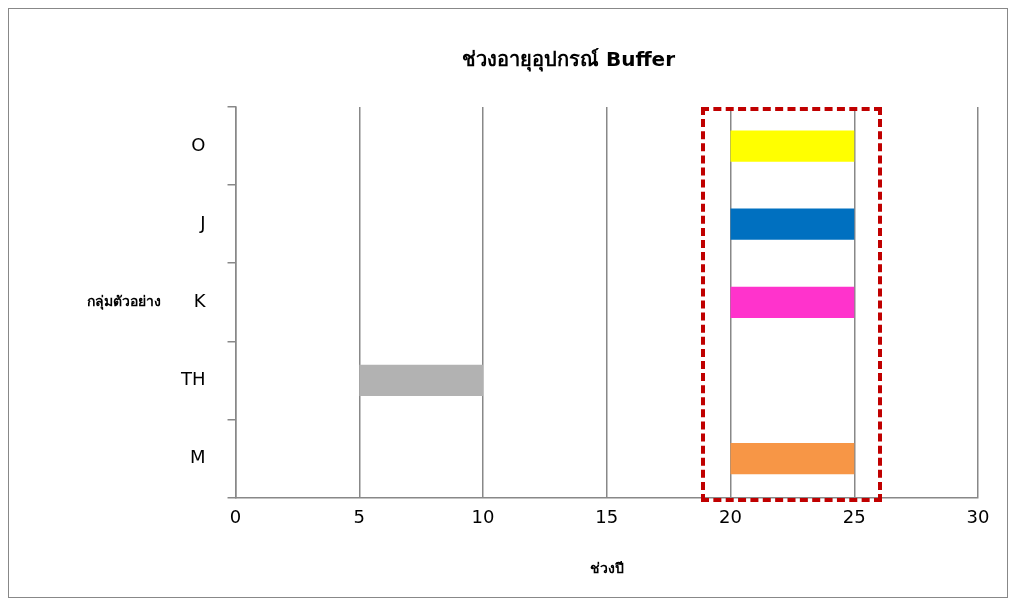 The image size is (1018, 609). I want to click on y-tick-label: K, so click(200, 300).